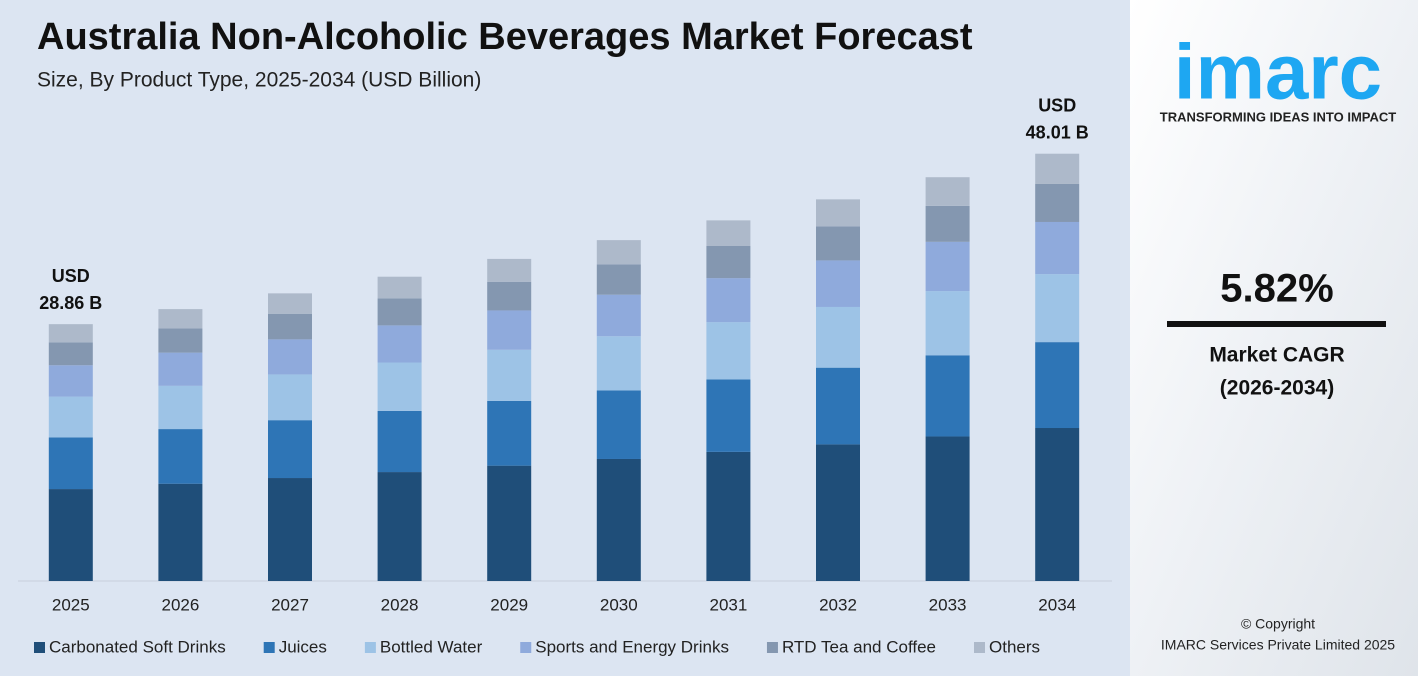  What do you see at coordinates (180, 604) in the screenshot?
I see `x-tick-label: 2026` at bounding box center [180, 604].